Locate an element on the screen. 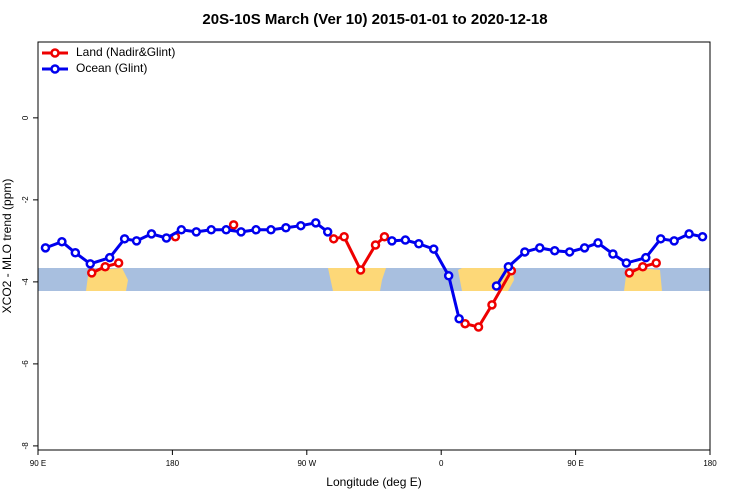 Image resolution: width=750 pixels, height=500 pixels. legend-label: Land (Nadir&Glint) is located at coordinates (125, 52).